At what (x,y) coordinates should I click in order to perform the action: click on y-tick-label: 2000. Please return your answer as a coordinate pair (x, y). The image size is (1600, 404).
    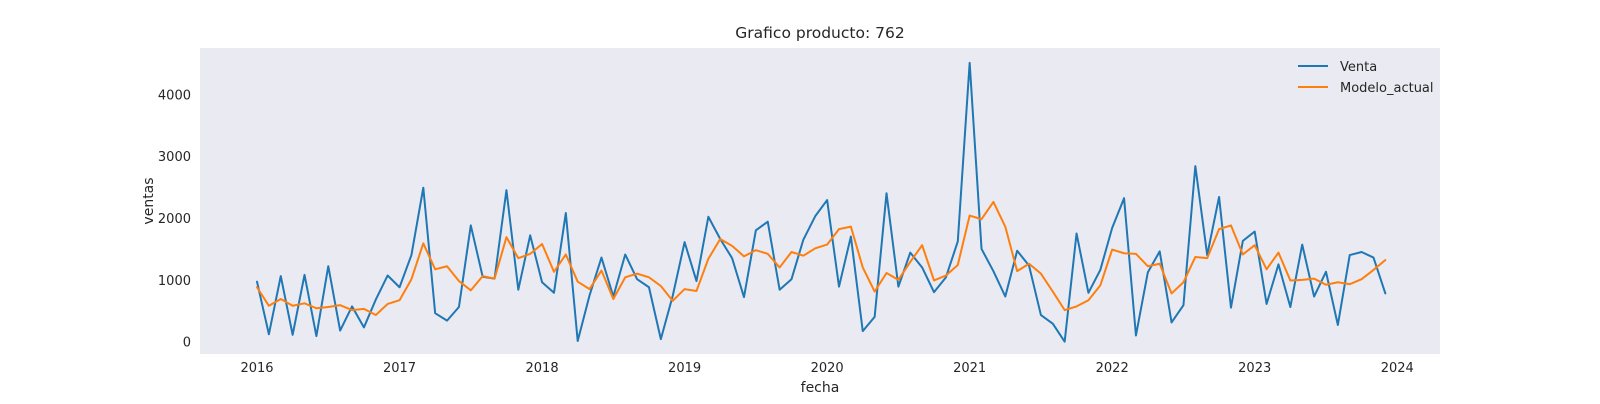
    Looking at the image, I should click on (174, 219).